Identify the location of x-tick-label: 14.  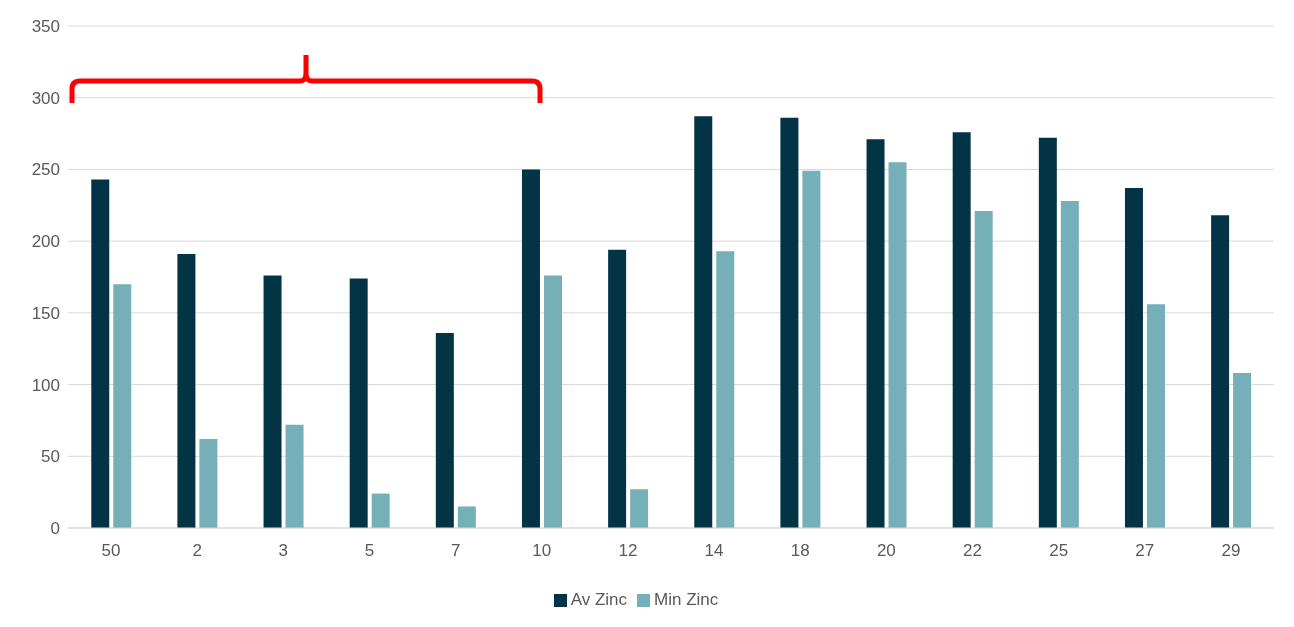
(714, 551).